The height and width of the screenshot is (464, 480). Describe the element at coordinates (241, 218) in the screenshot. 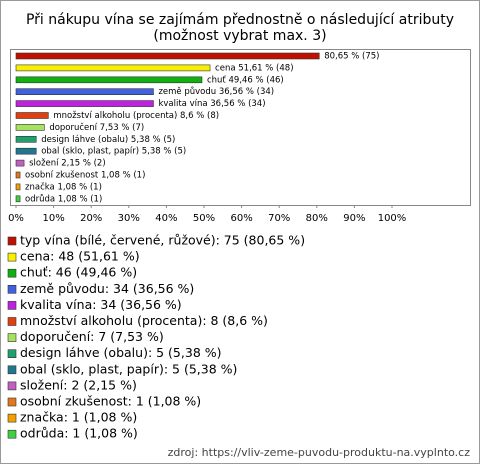

I see `x-tick-label: 60%` at that location.